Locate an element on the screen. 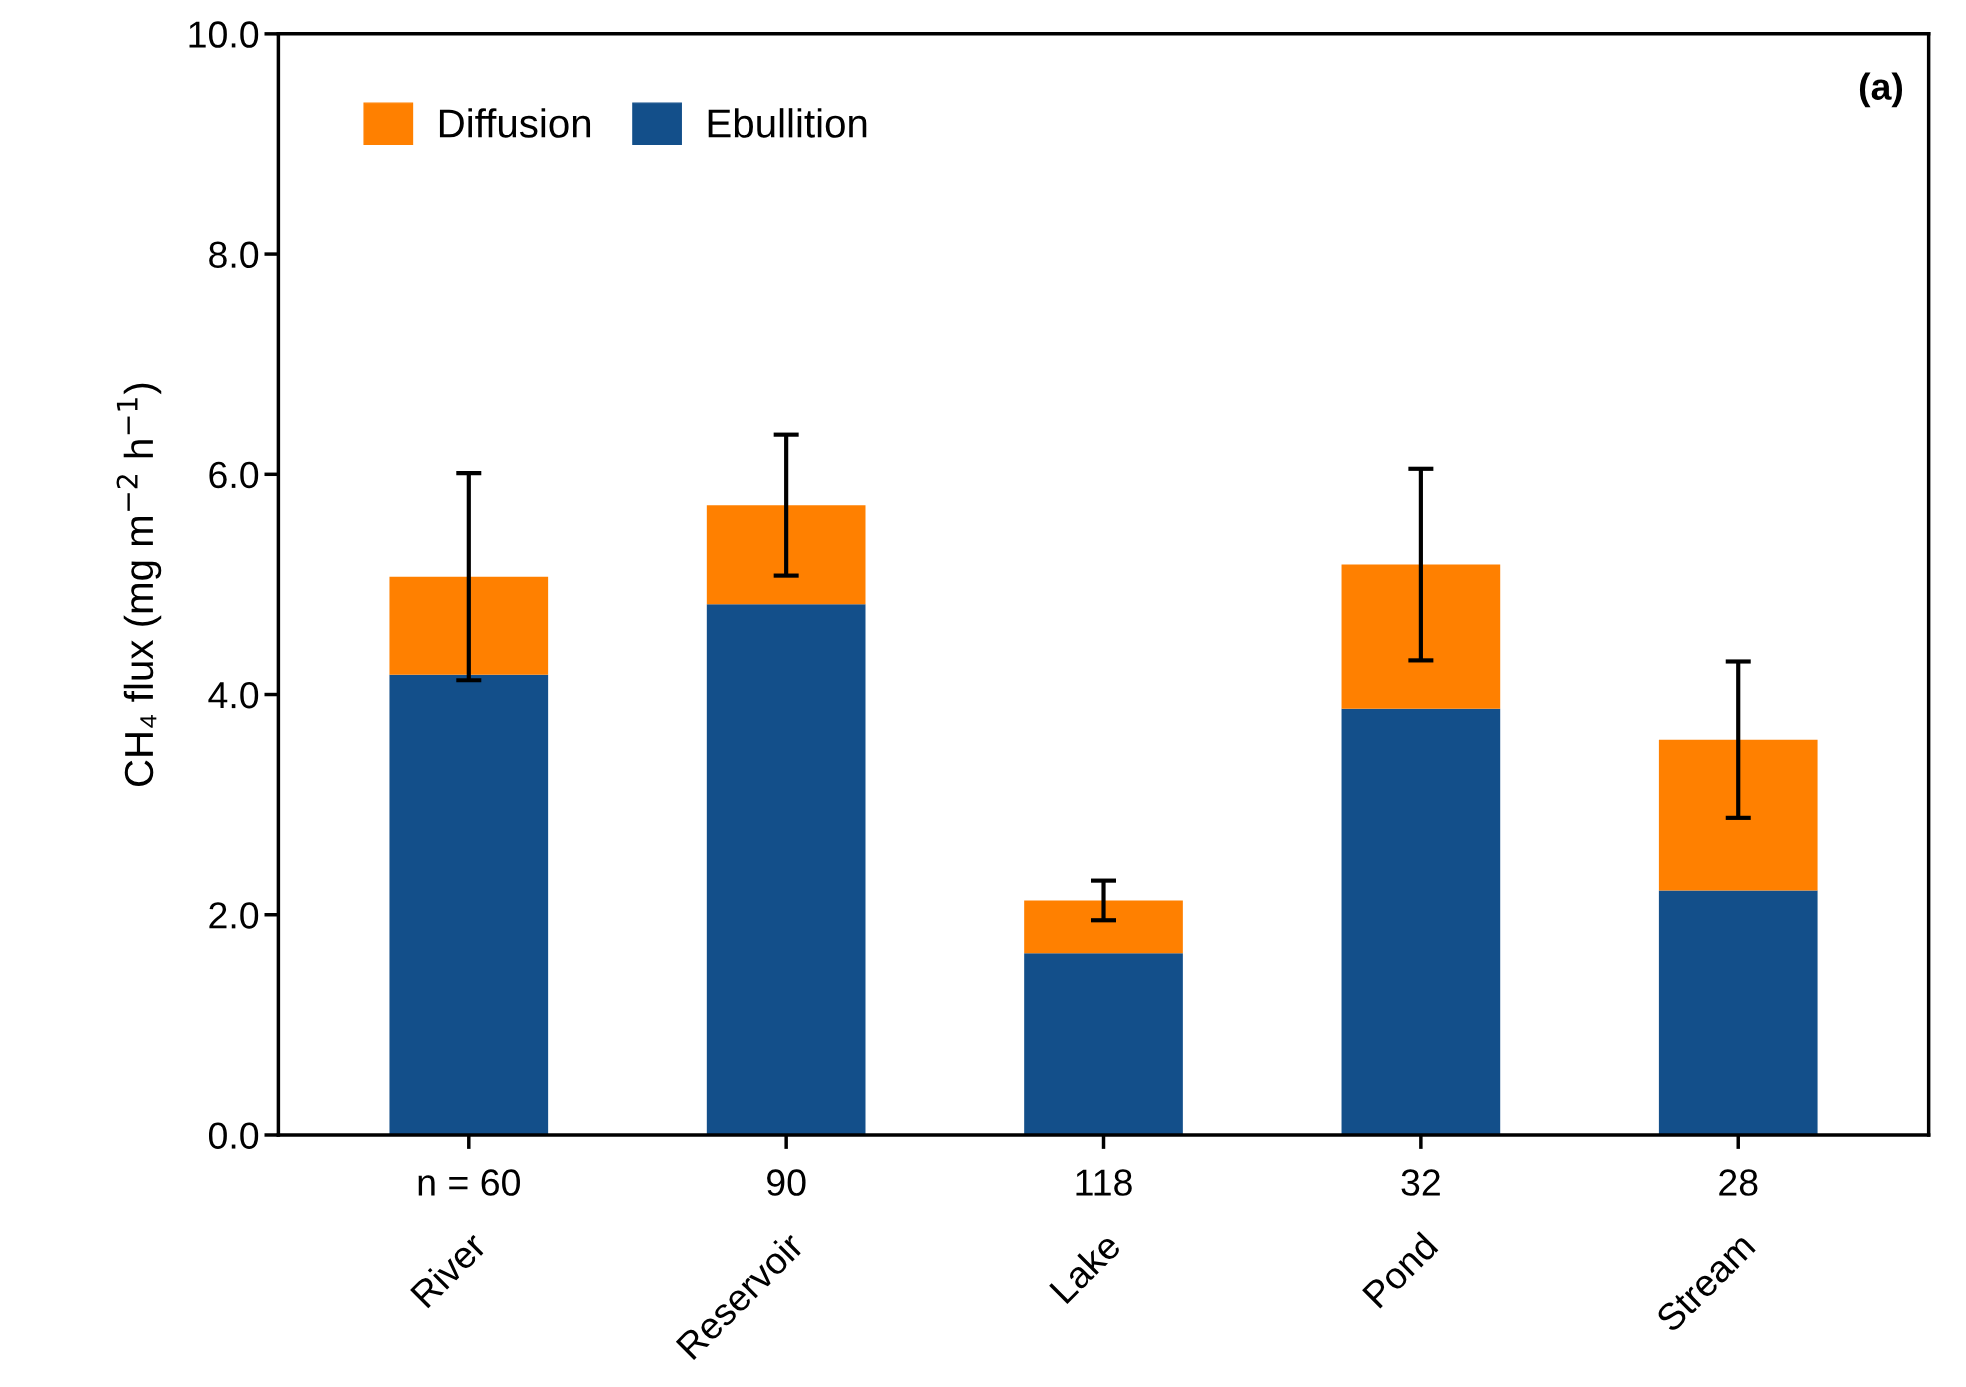 The height and width of the screenshot is (1387, 1966). legend-label: Ebullition is located at coordinates (787, 123).